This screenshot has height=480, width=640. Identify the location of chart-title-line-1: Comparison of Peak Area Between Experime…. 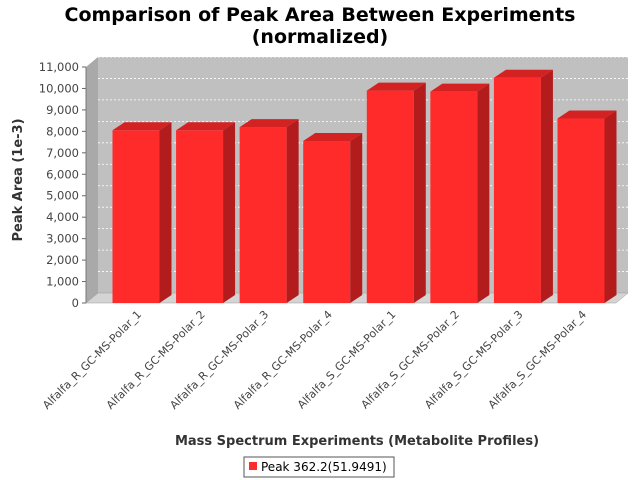
(320, 15).